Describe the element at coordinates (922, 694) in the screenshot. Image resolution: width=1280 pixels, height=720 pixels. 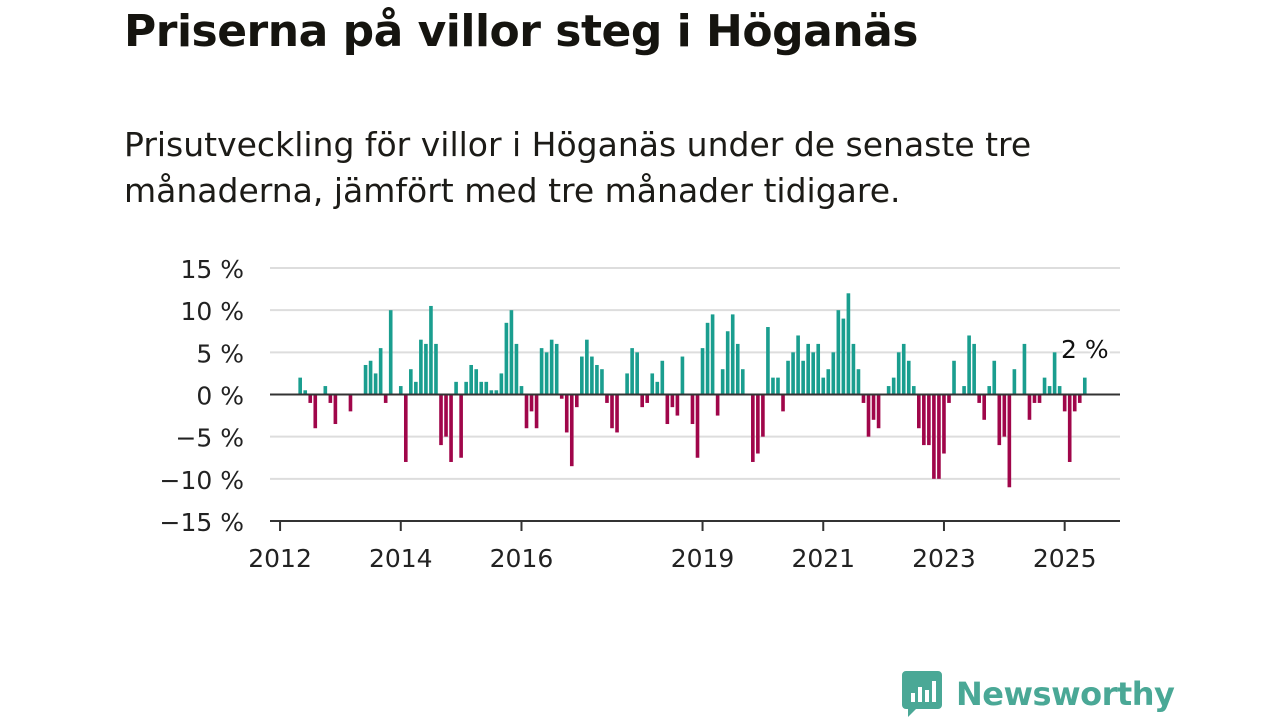
I see `chart-bubble-icon` at that location.